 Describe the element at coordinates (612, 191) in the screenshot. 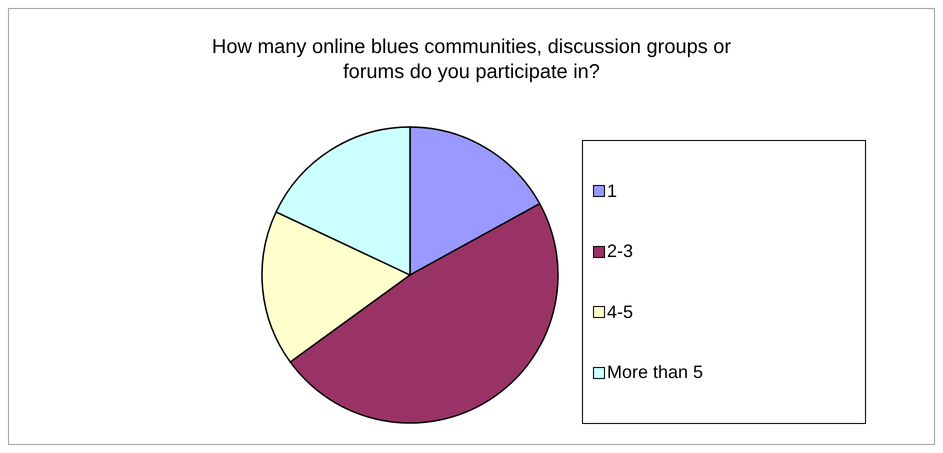

I see `legend-label: 1` at that location.